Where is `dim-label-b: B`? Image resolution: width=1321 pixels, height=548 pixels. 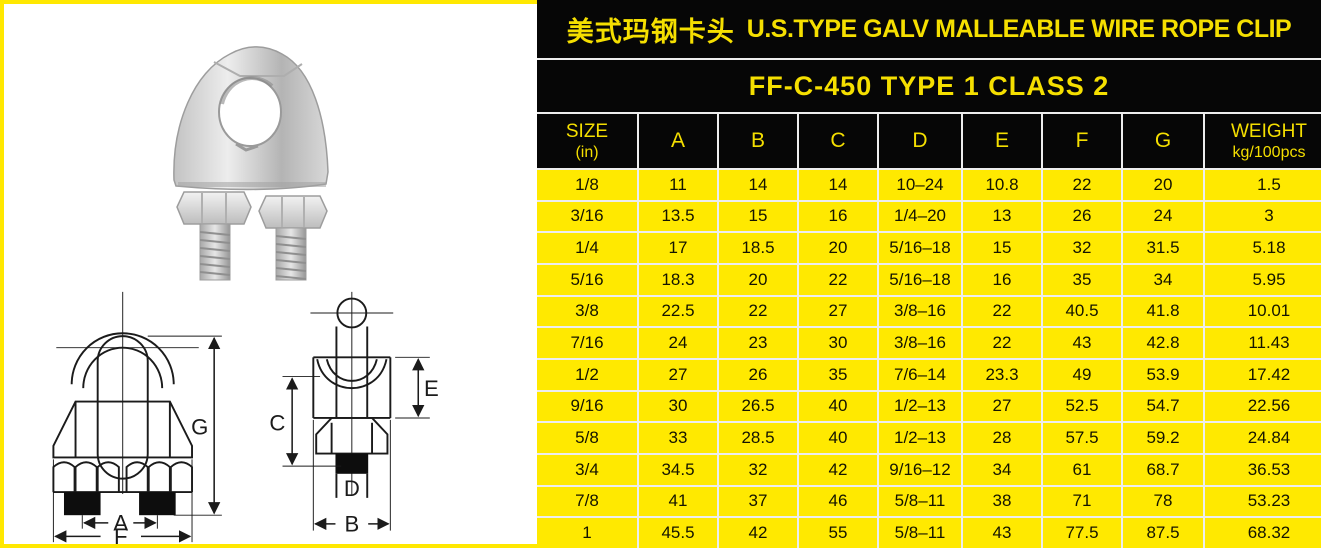 dim-label-b: B is located at coordinates (351, 524).